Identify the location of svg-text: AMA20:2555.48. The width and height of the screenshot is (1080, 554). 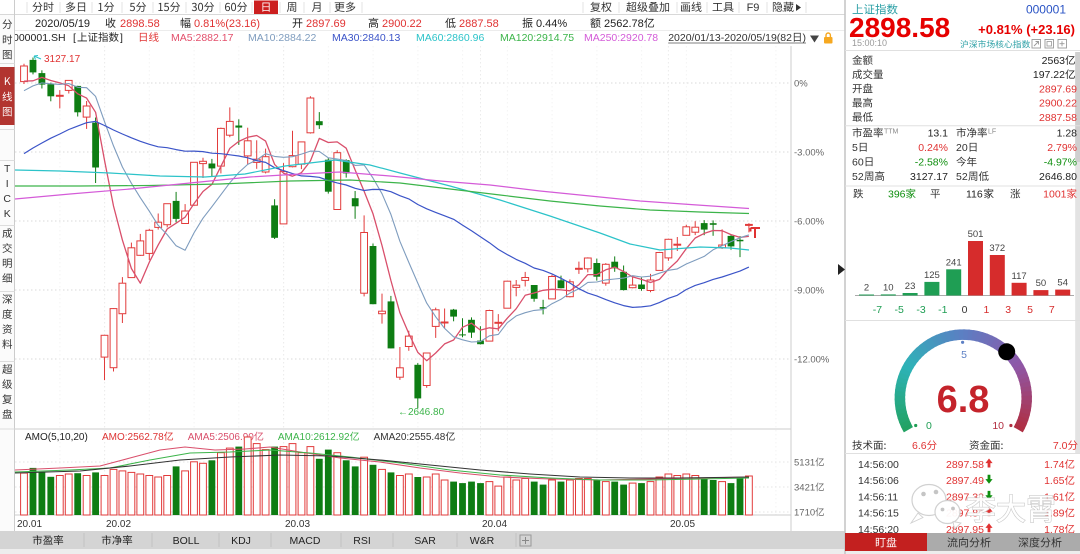
(410, 437).